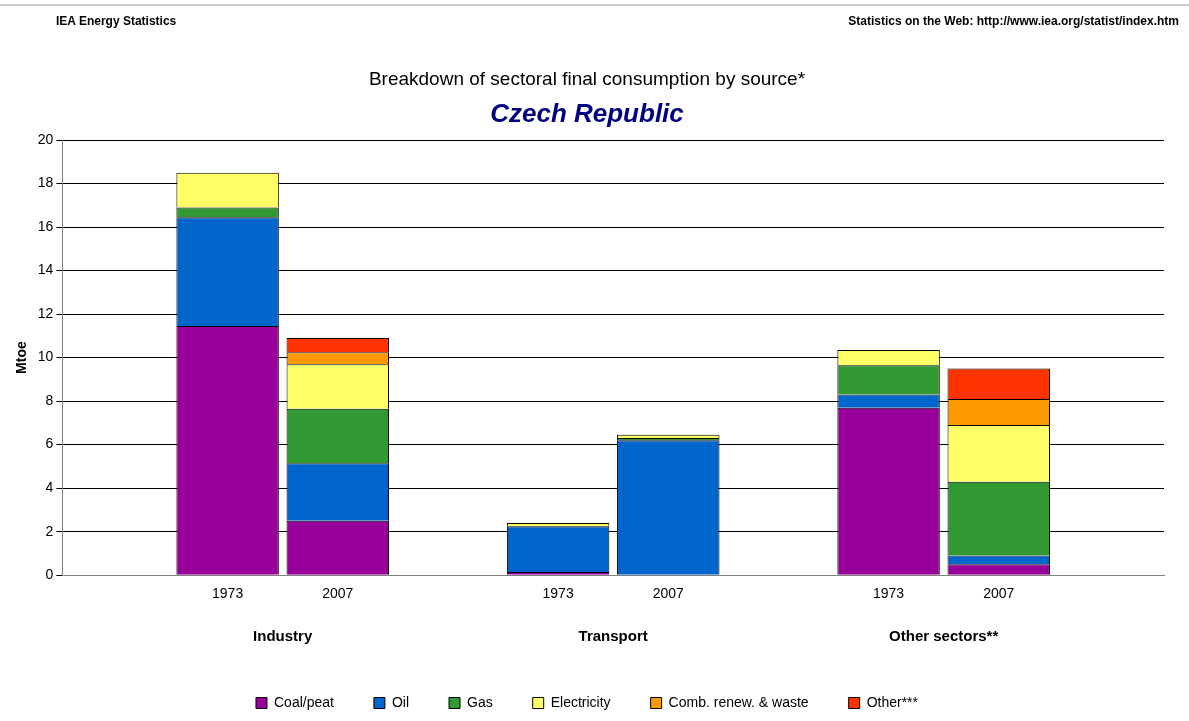 The width and height of the screenshot is (1189, 721). I want to click on y-tick-label: 10, so click(45, 356).